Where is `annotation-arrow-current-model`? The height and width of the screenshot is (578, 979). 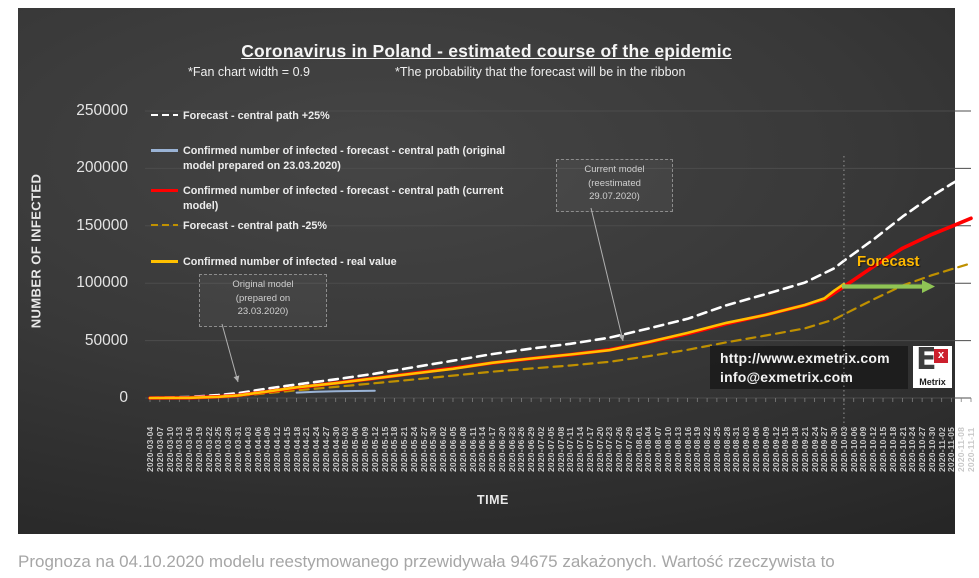
annotation-arrow-current-model is located at coordinates (607, 274).